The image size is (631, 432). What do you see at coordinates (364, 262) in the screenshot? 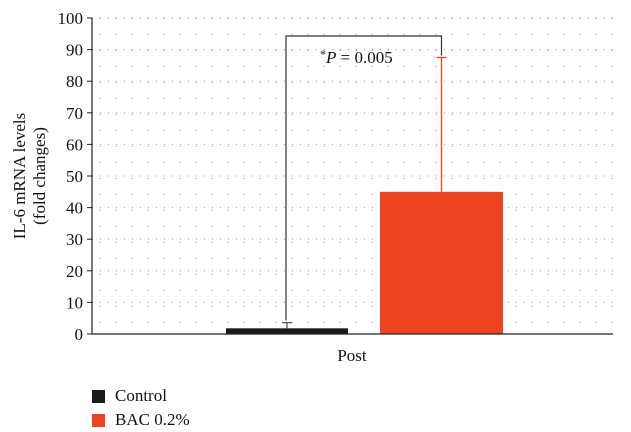
I see `bars` at bounding box center [364, 262].